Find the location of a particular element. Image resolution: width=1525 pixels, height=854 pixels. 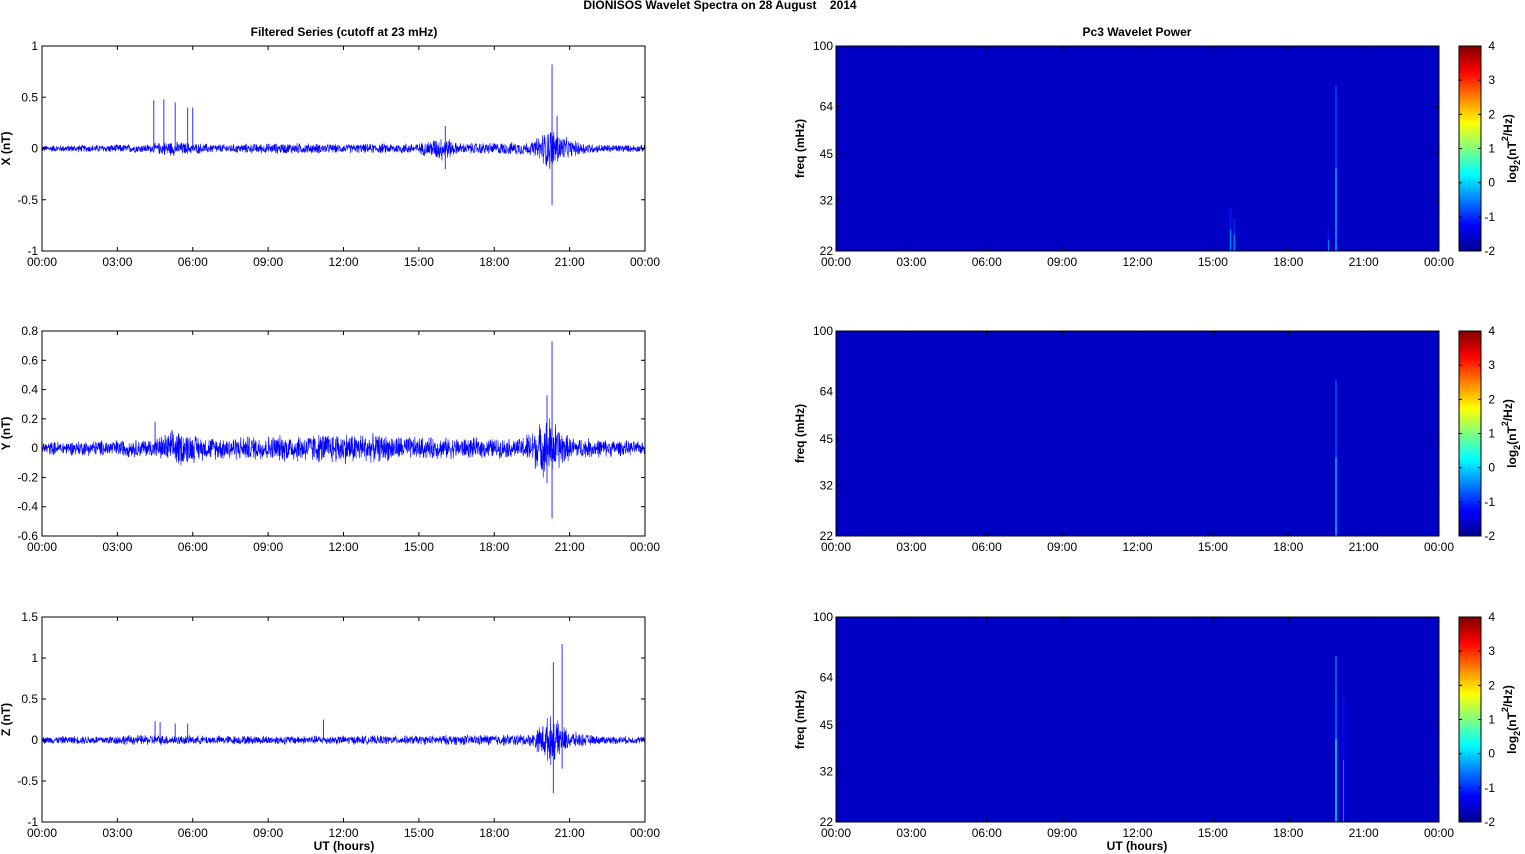

spectrum-y-xtick-label: 21:00 is located at coordinates (1364, 547).